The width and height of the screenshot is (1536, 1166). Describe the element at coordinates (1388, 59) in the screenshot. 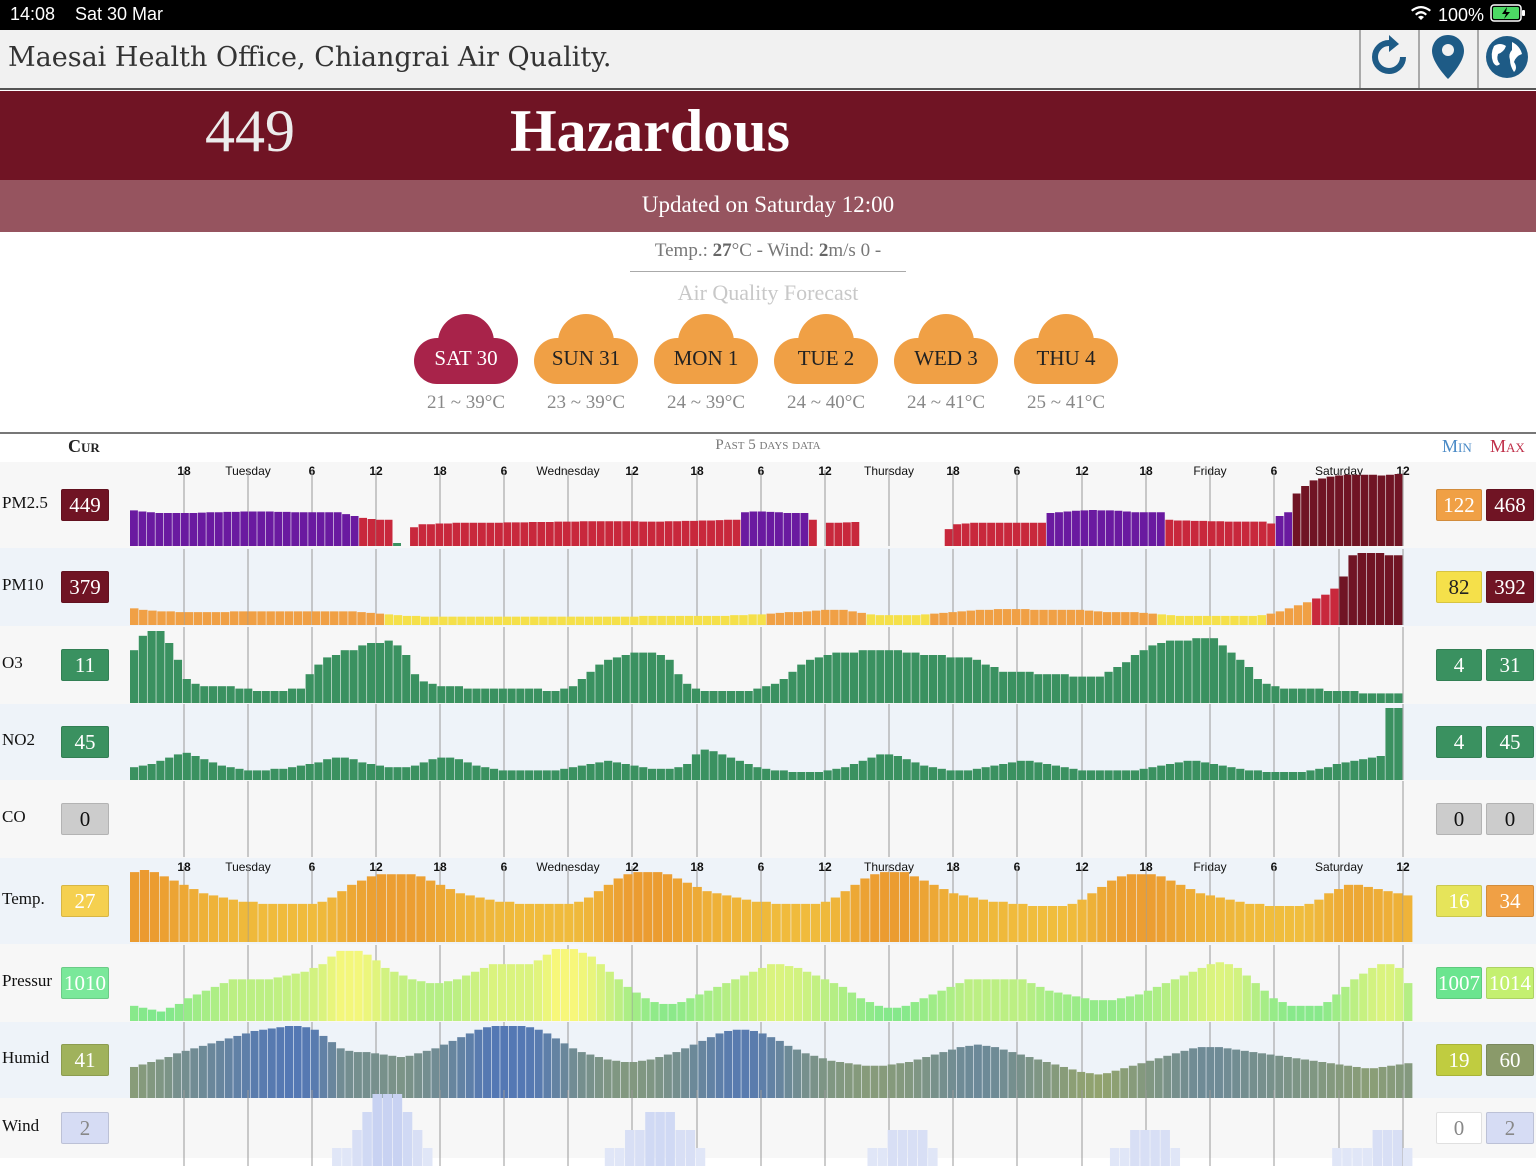

I see `refresh-button` at that location.